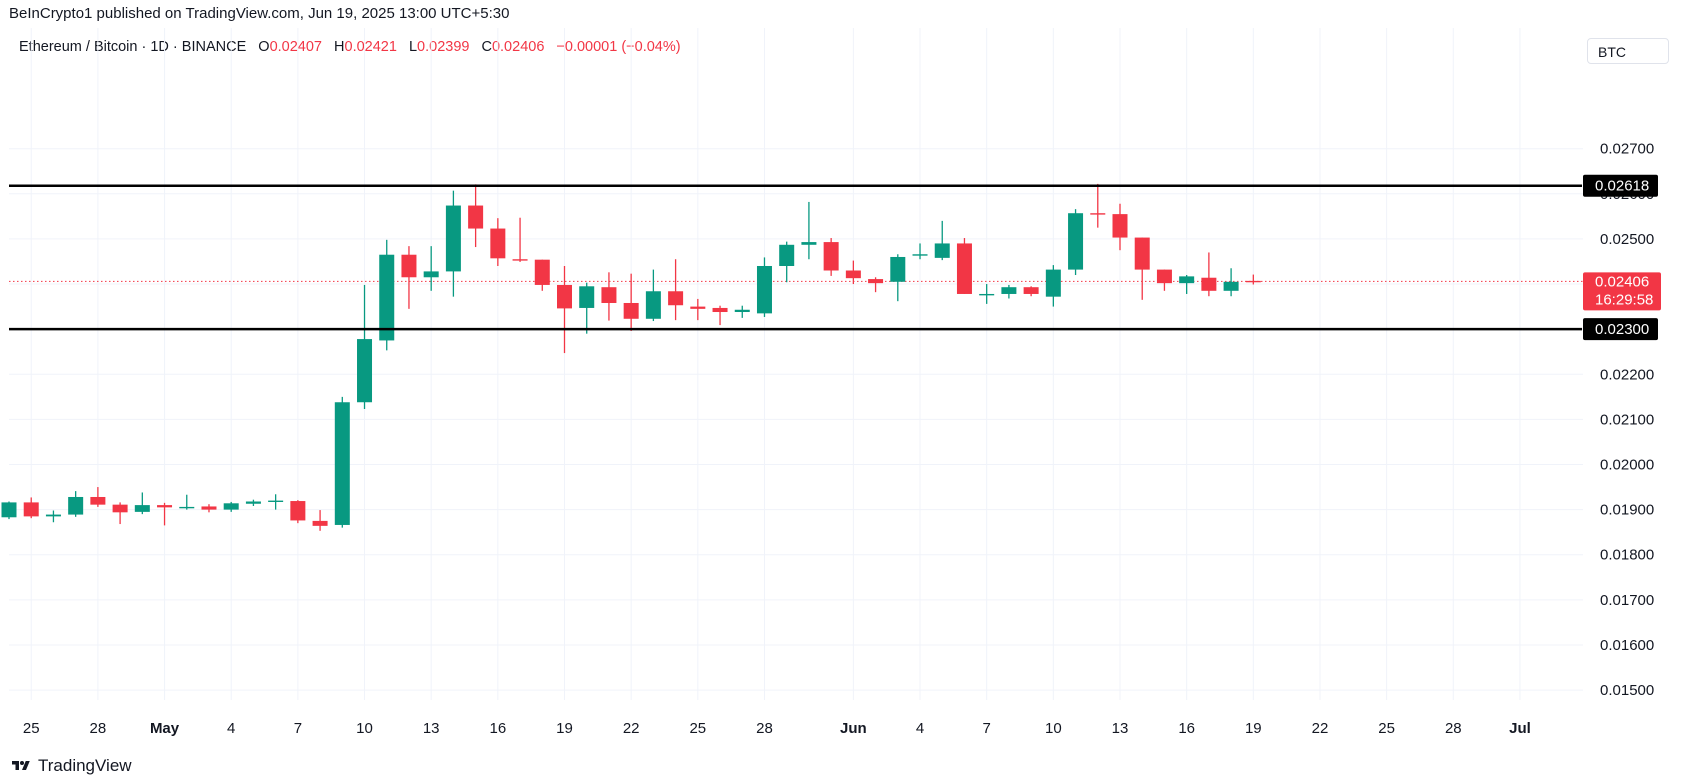  Describe the element at coordinates (1627, 149) in the screenshot. I see `price-tick-label: 0.02700` at that location.